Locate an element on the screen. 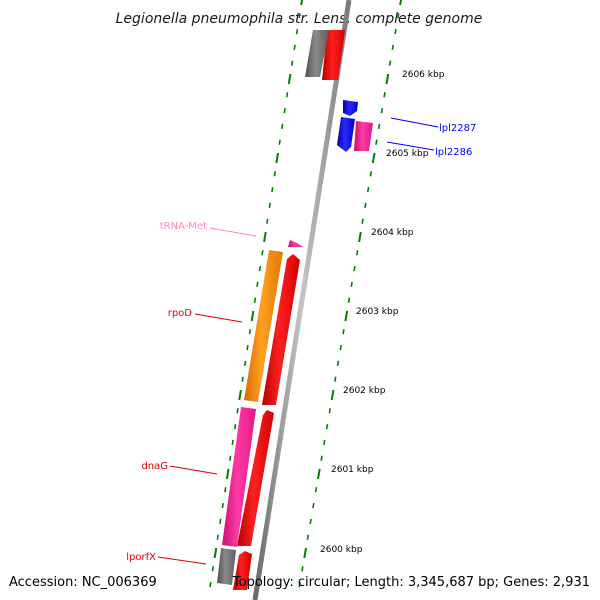 This screenshot has width=600, height=600. cds-lpl2286-partner is located at coordinates (363, 136).